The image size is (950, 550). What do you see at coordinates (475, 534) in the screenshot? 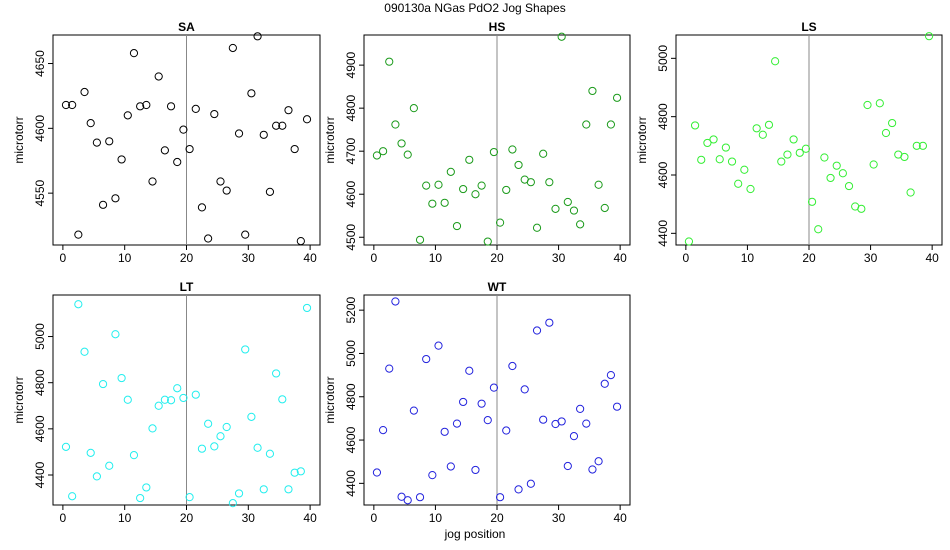
I see `x-axis-label: jog position` at bounding box center [475, 534].